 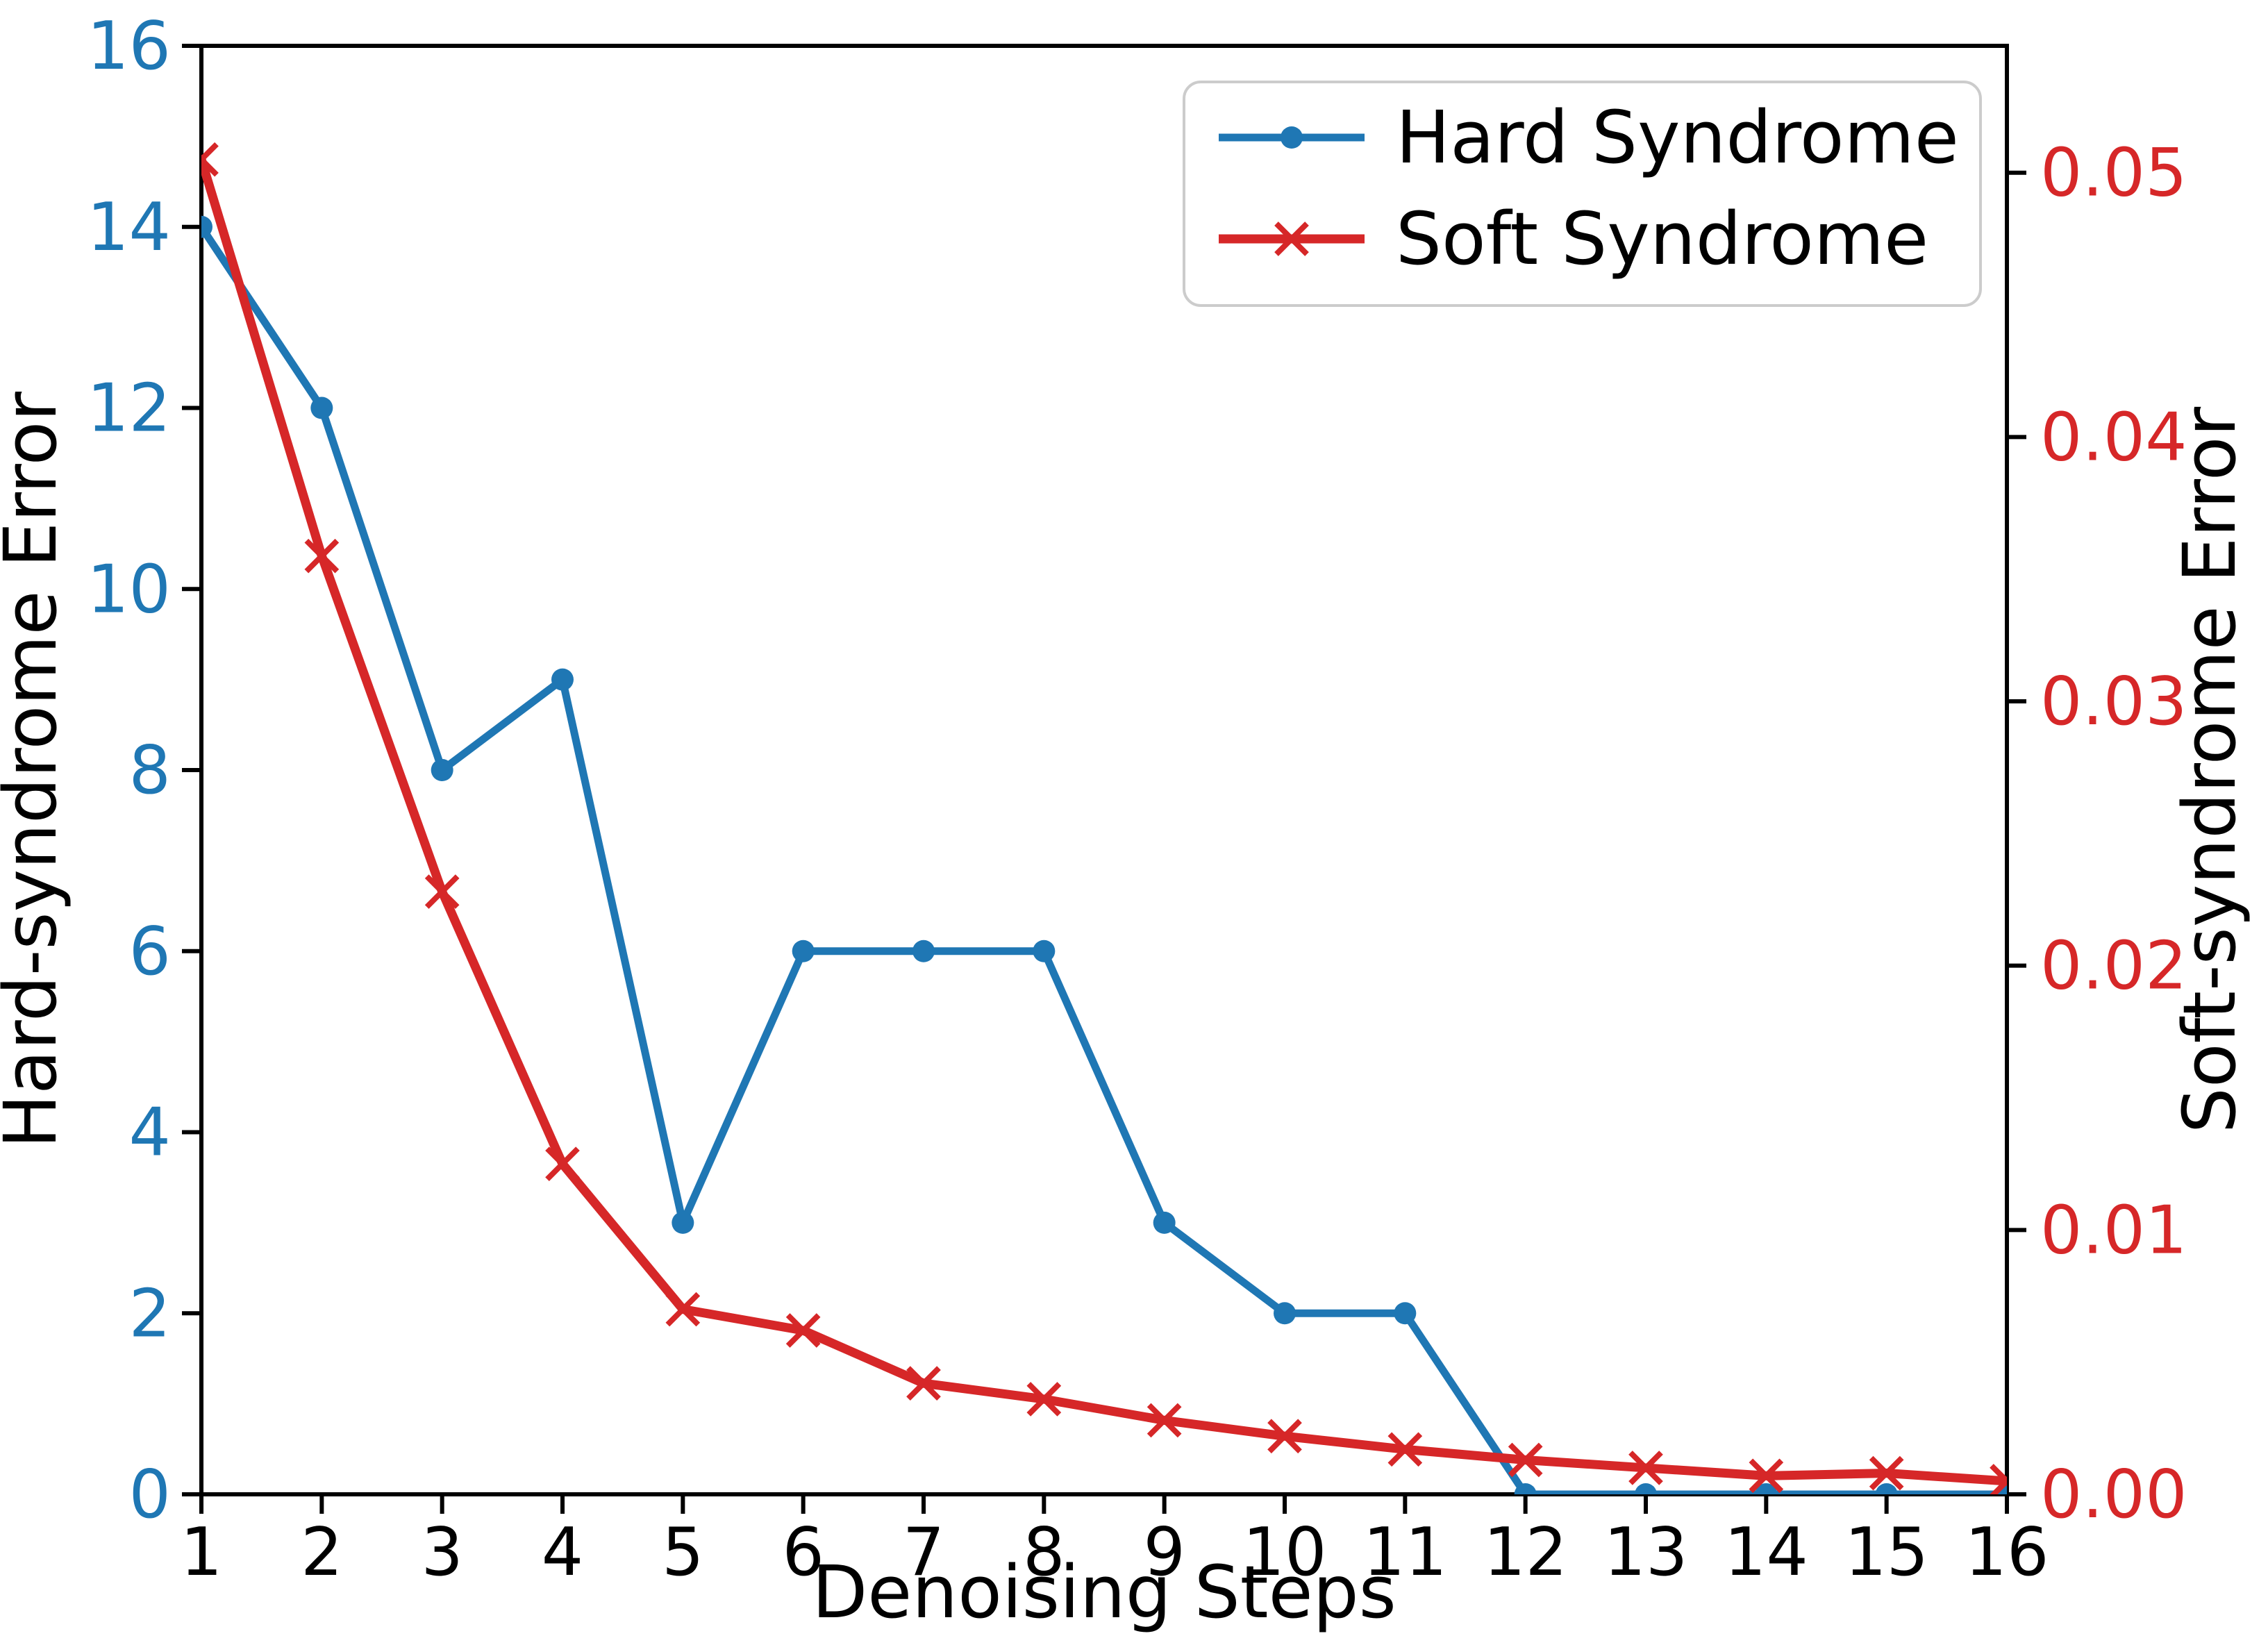 I want to click on legend-circle-icon, so click(x=1292, y=137).